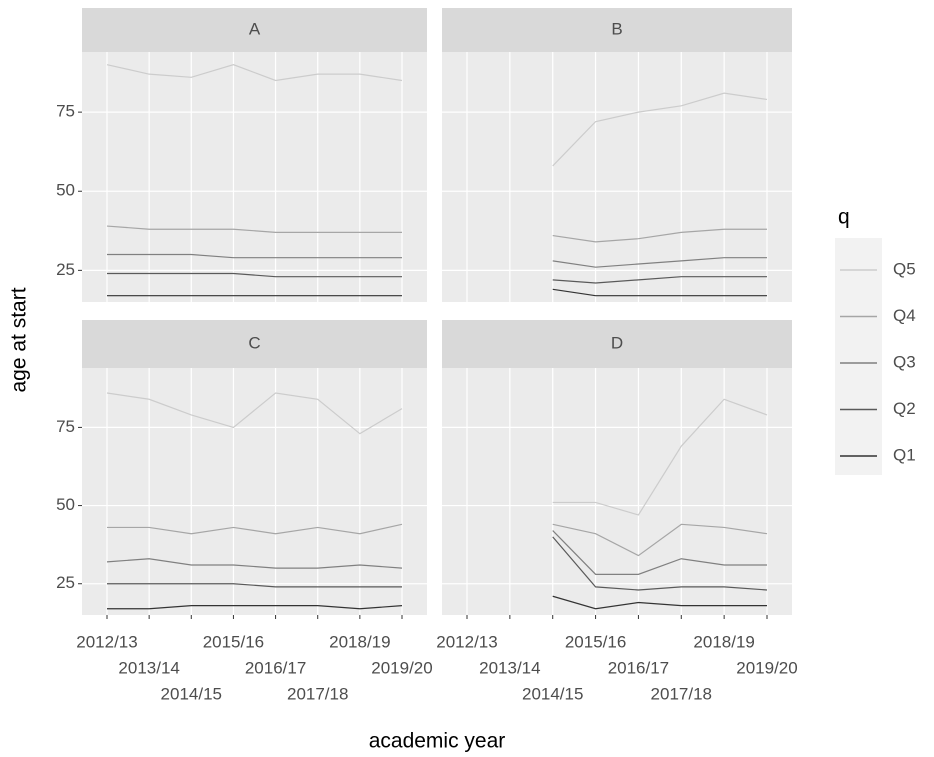 The width and height of the screenshot is (934, 757). I want to click on legend-label: Q1, so click(904, 454).